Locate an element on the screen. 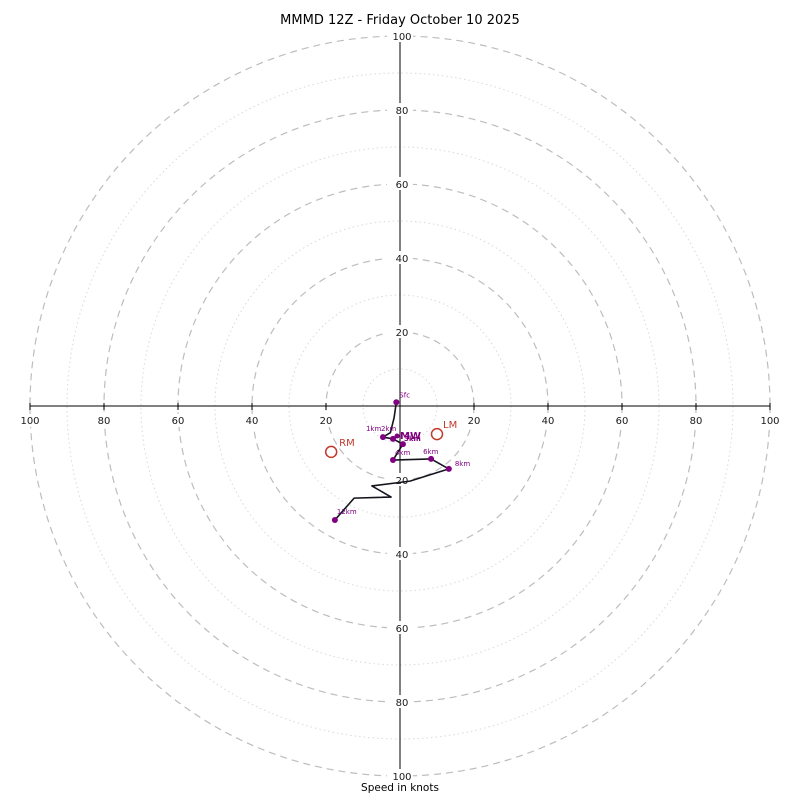 The image size is (800, 800). u-ticklabel-60: 60 is located at coordinates (622, 421).